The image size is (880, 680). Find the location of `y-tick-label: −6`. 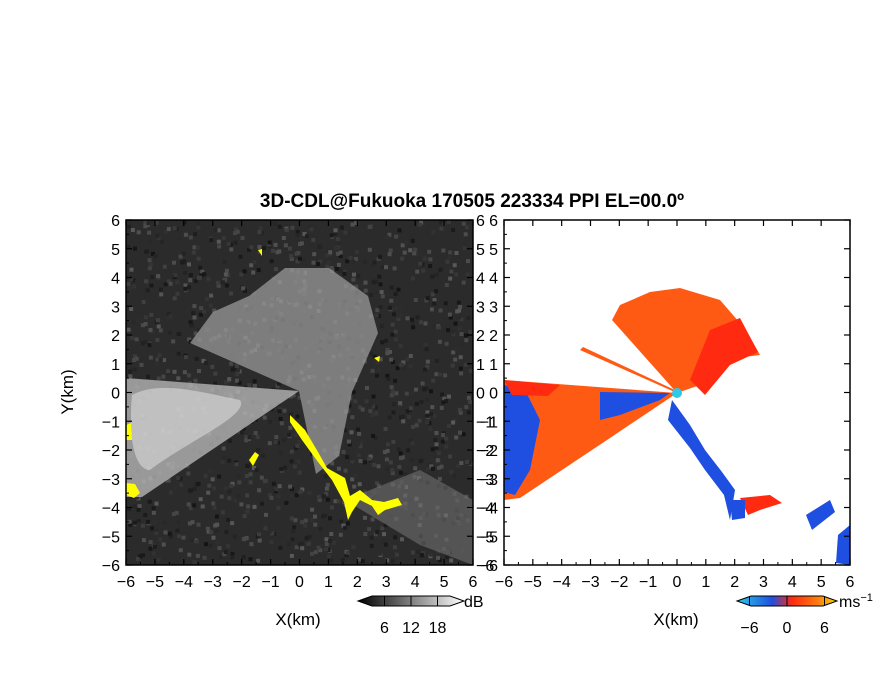

y-tick-label: −6 is located at coordinates (489, 566).